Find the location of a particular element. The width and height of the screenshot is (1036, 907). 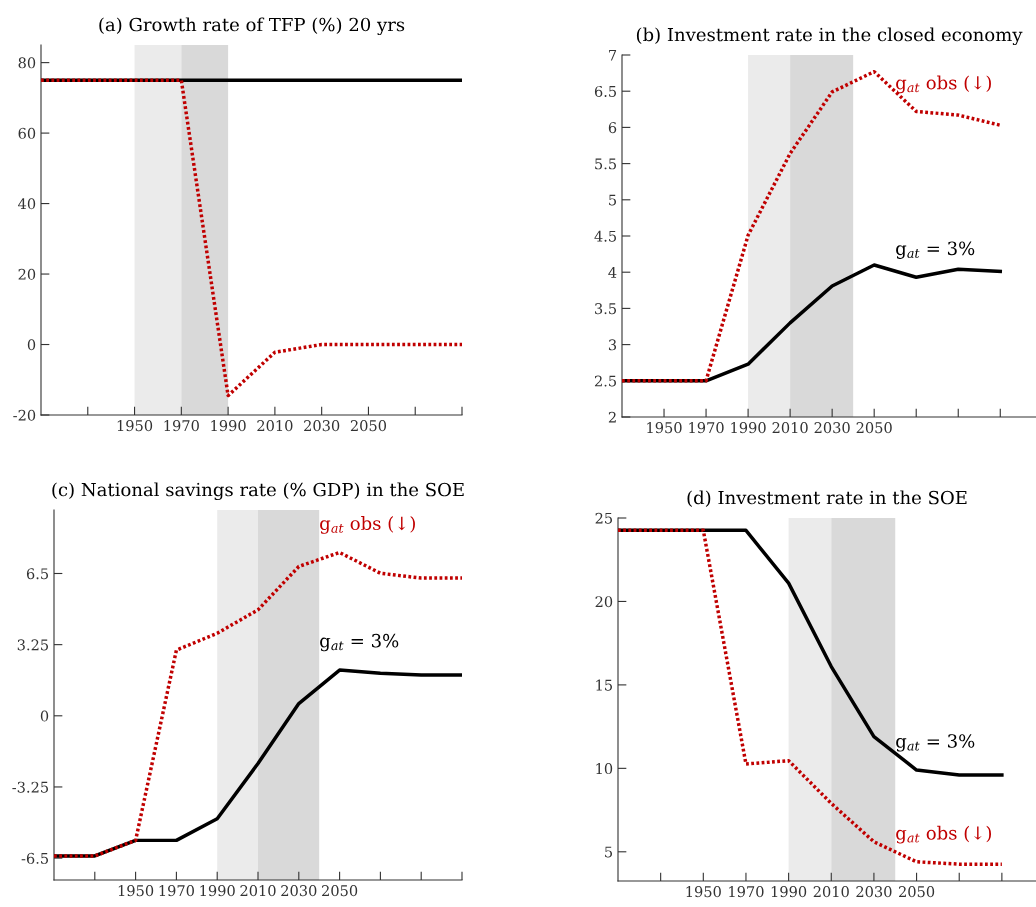

chart-title: (b) Investment rate in the closed economy is located at coordinates (829, 36).